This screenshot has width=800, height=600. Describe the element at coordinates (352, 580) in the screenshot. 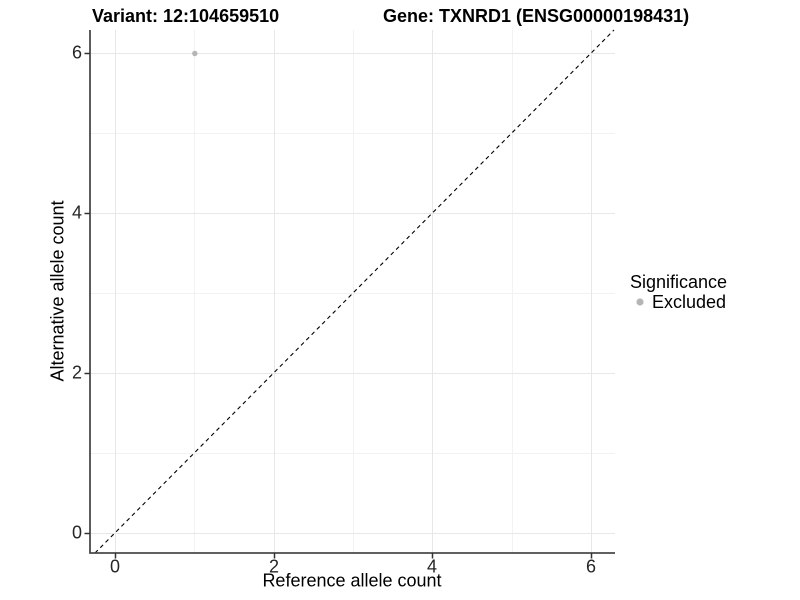

I see `x-axis-title: Reference allele count` at that location.